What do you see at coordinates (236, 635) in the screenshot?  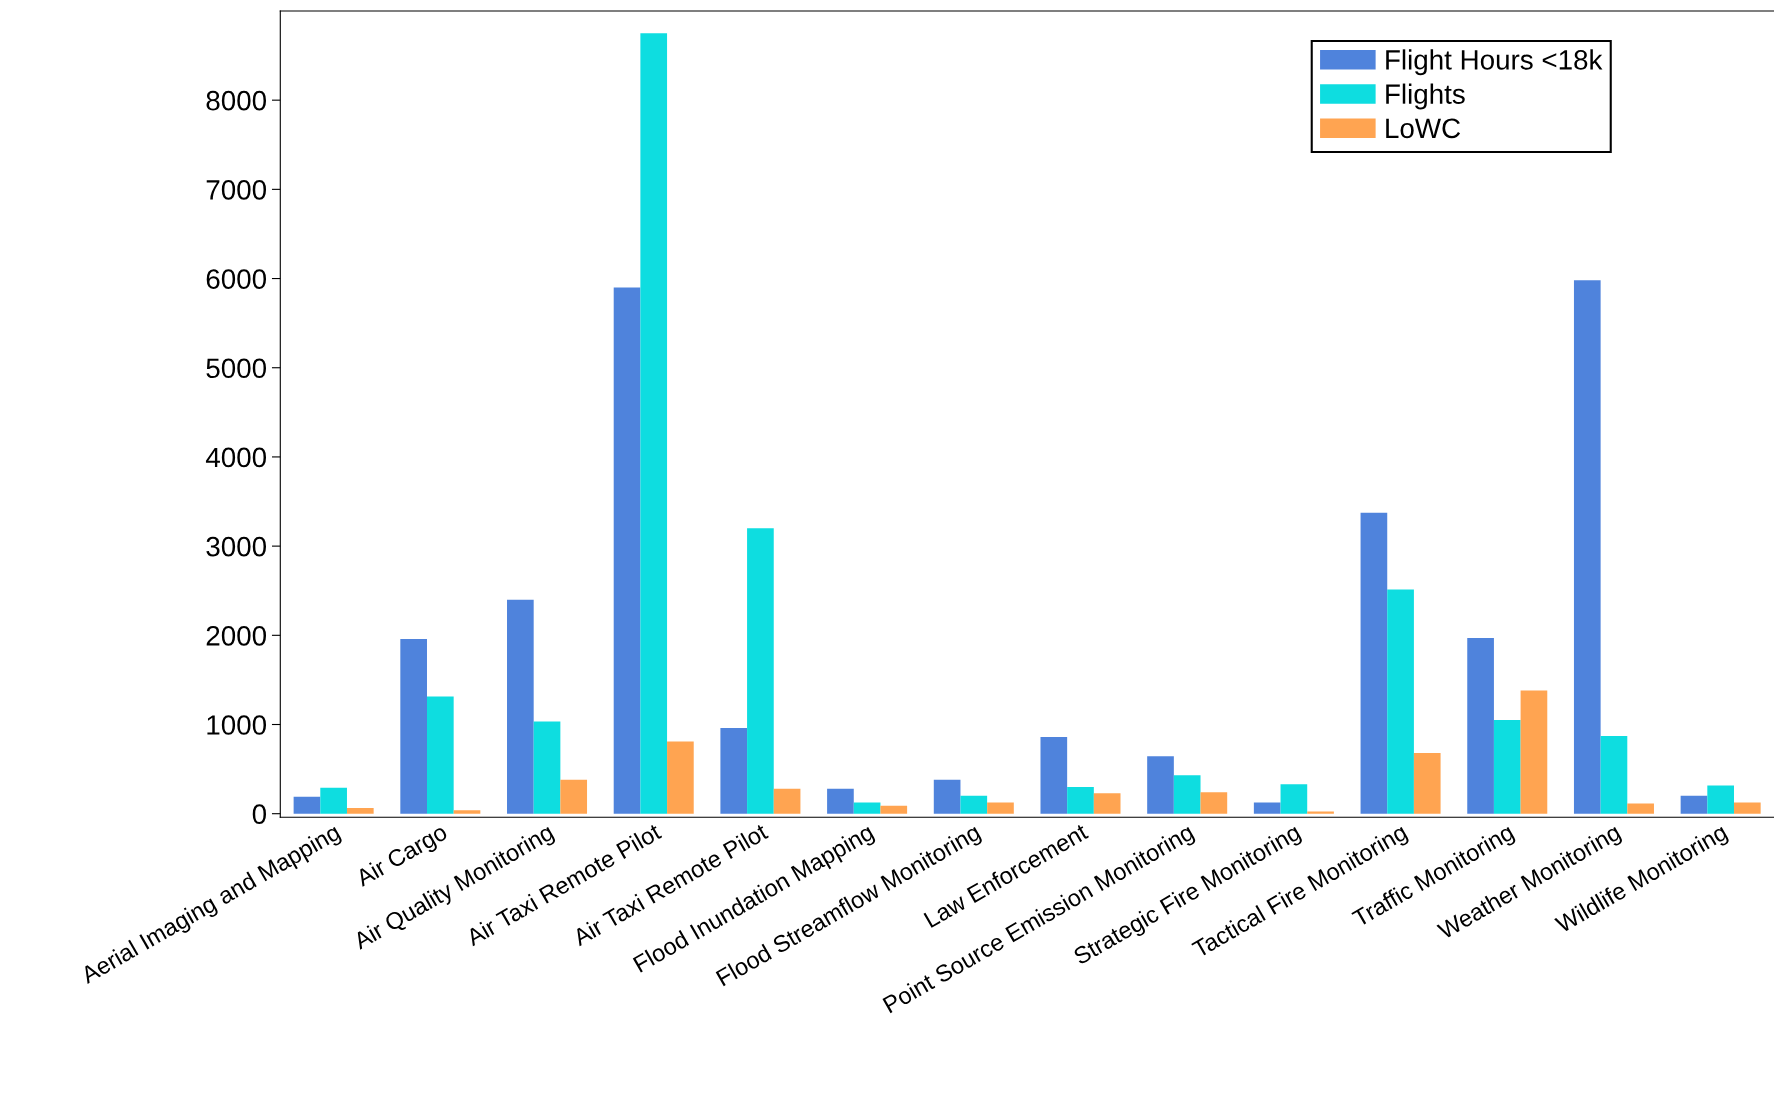 I see `y-tick-label: 2000` at bounding box center [236, 635].